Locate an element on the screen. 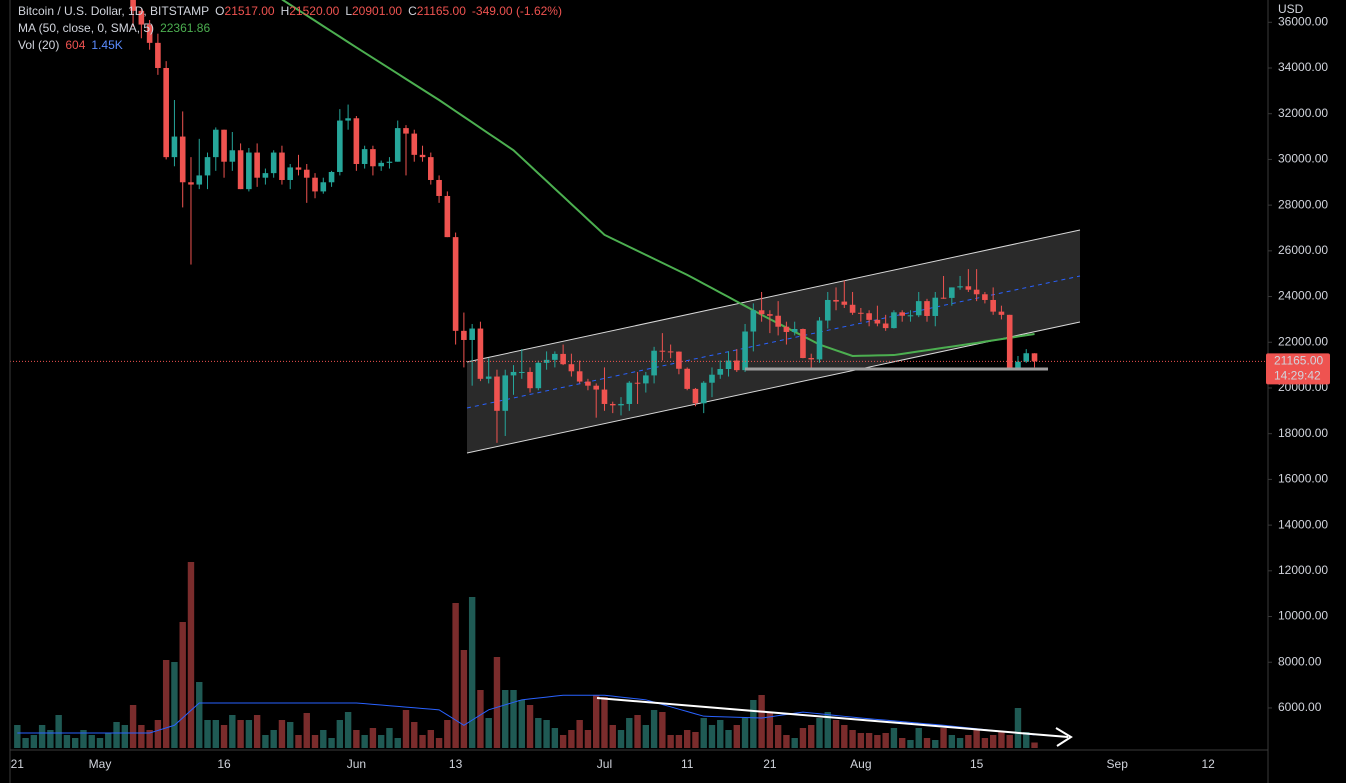 The width and height of the screenshot is (1346, 783). y-tick-label: 28000.00 is located at coordinates (1303, 204).